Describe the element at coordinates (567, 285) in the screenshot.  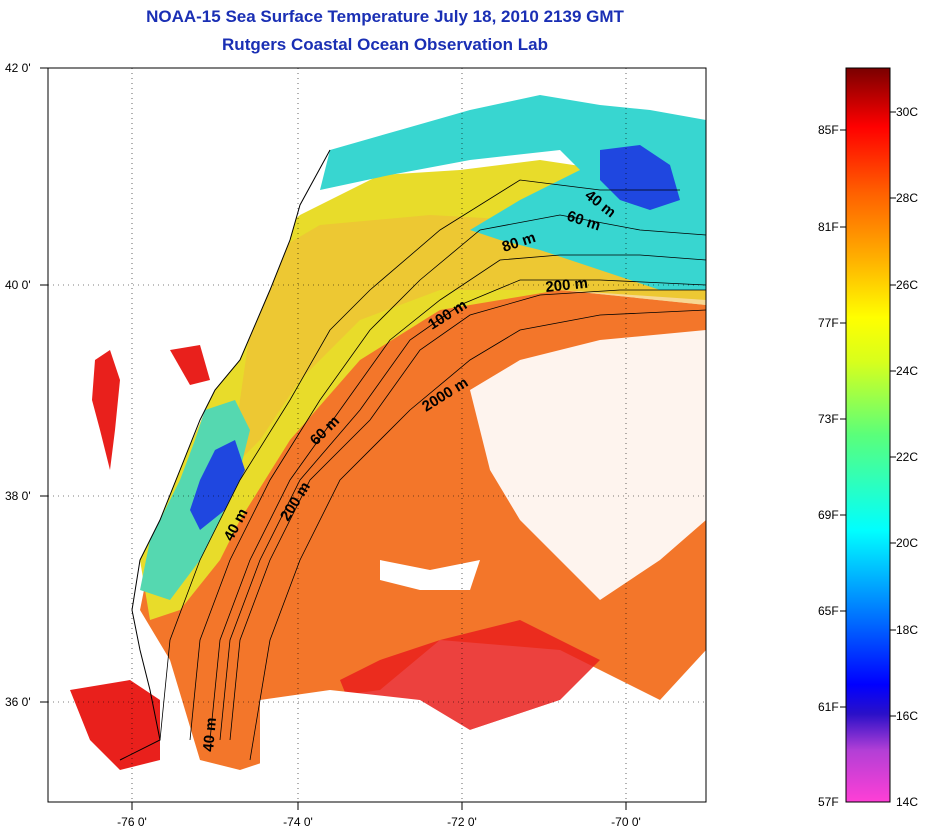
I see `depth-label: 200 m` at that location.